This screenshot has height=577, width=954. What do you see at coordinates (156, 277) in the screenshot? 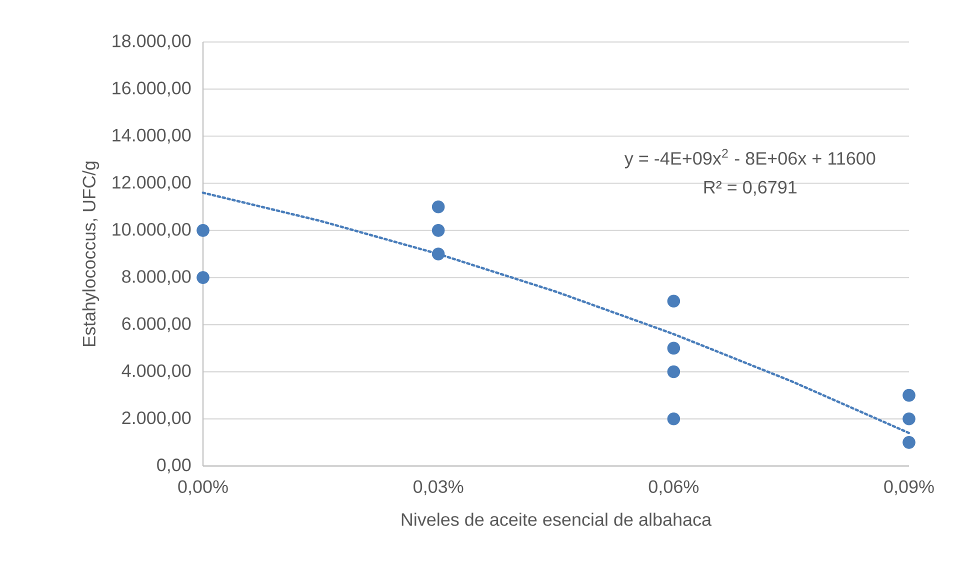
I see `y-tick-label: 8.000,00` at bounding box center [156, 277].